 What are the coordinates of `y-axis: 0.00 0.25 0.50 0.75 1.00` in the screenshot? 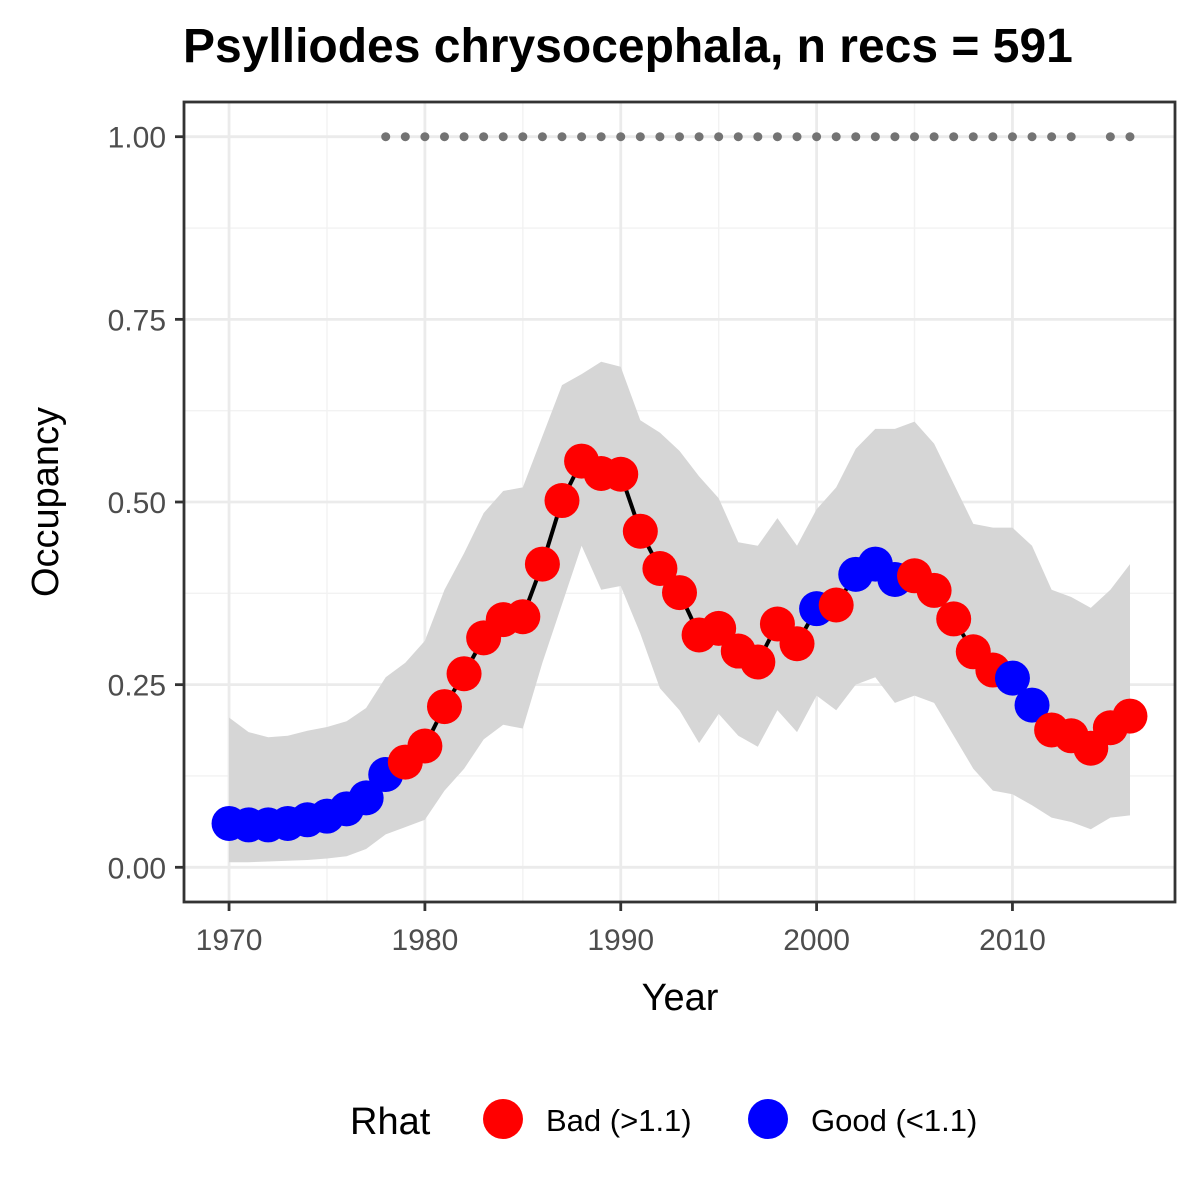 It's located at (146, 503).